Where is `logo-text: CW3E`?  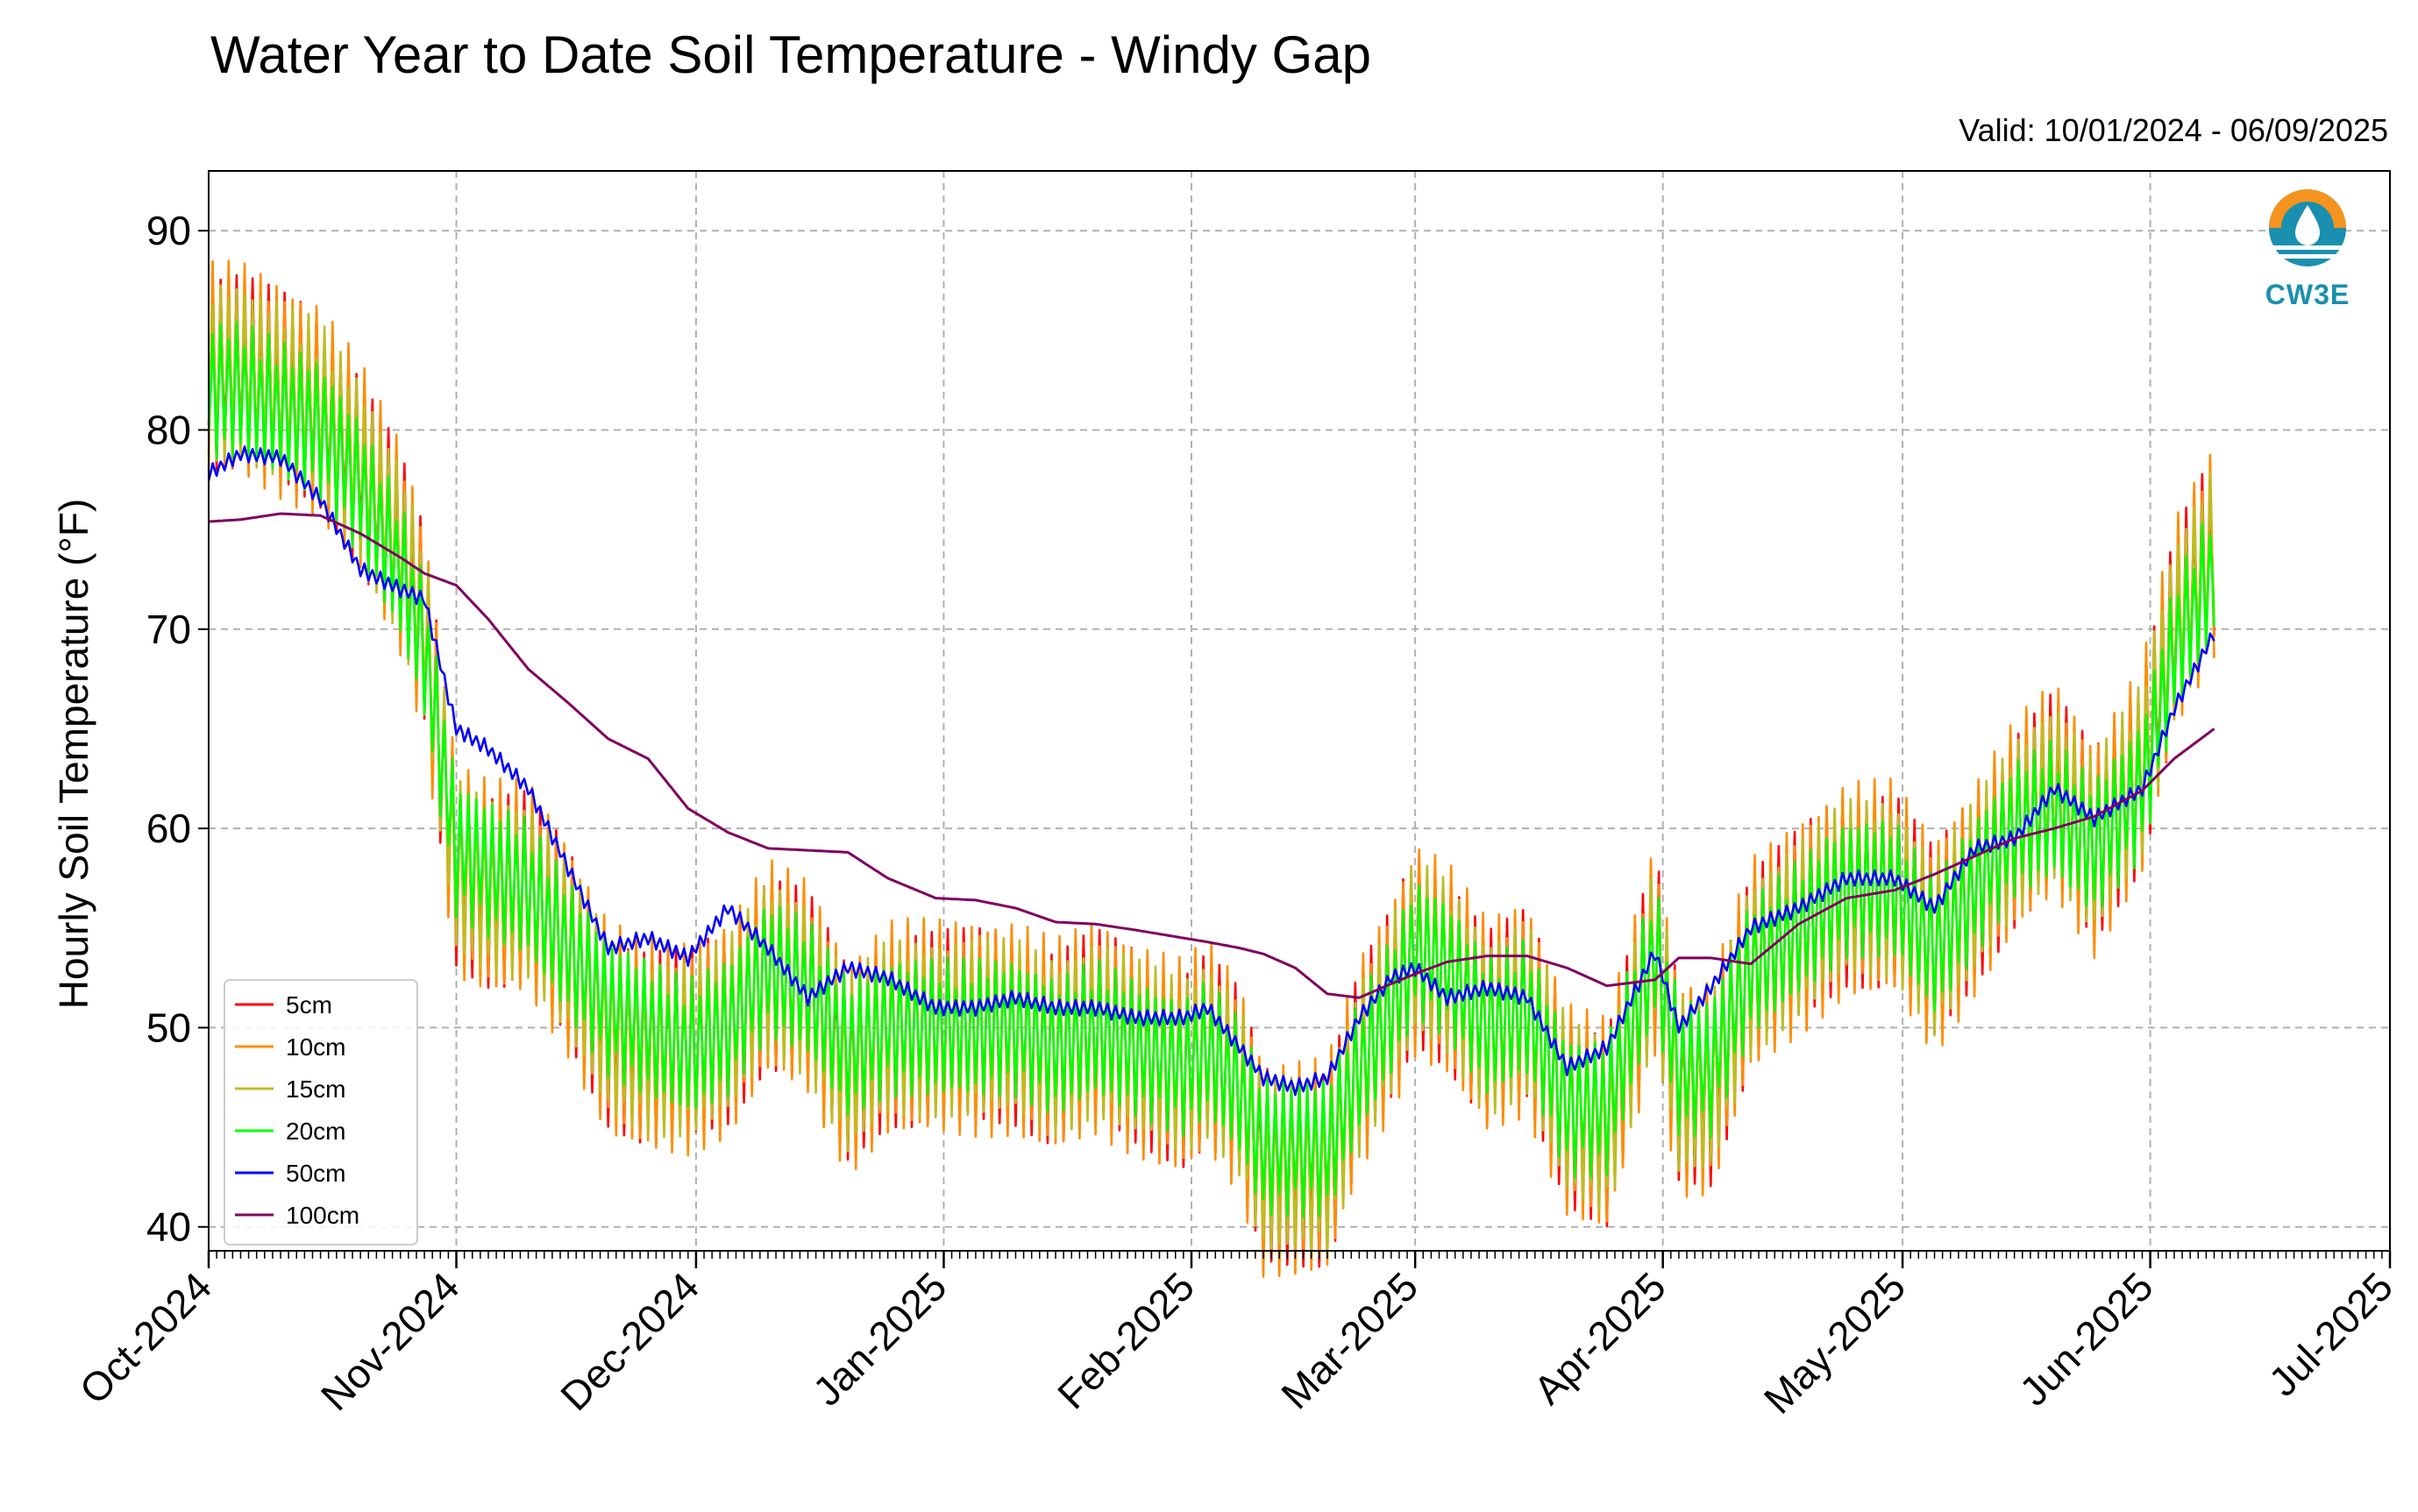
logo-text: CW3E is located at coordinates (2307, 294).